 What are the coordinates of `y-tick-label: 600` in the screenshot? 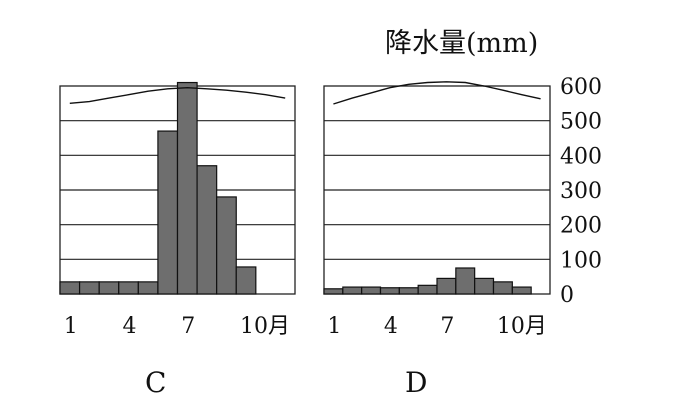 It's located at (581, 87).